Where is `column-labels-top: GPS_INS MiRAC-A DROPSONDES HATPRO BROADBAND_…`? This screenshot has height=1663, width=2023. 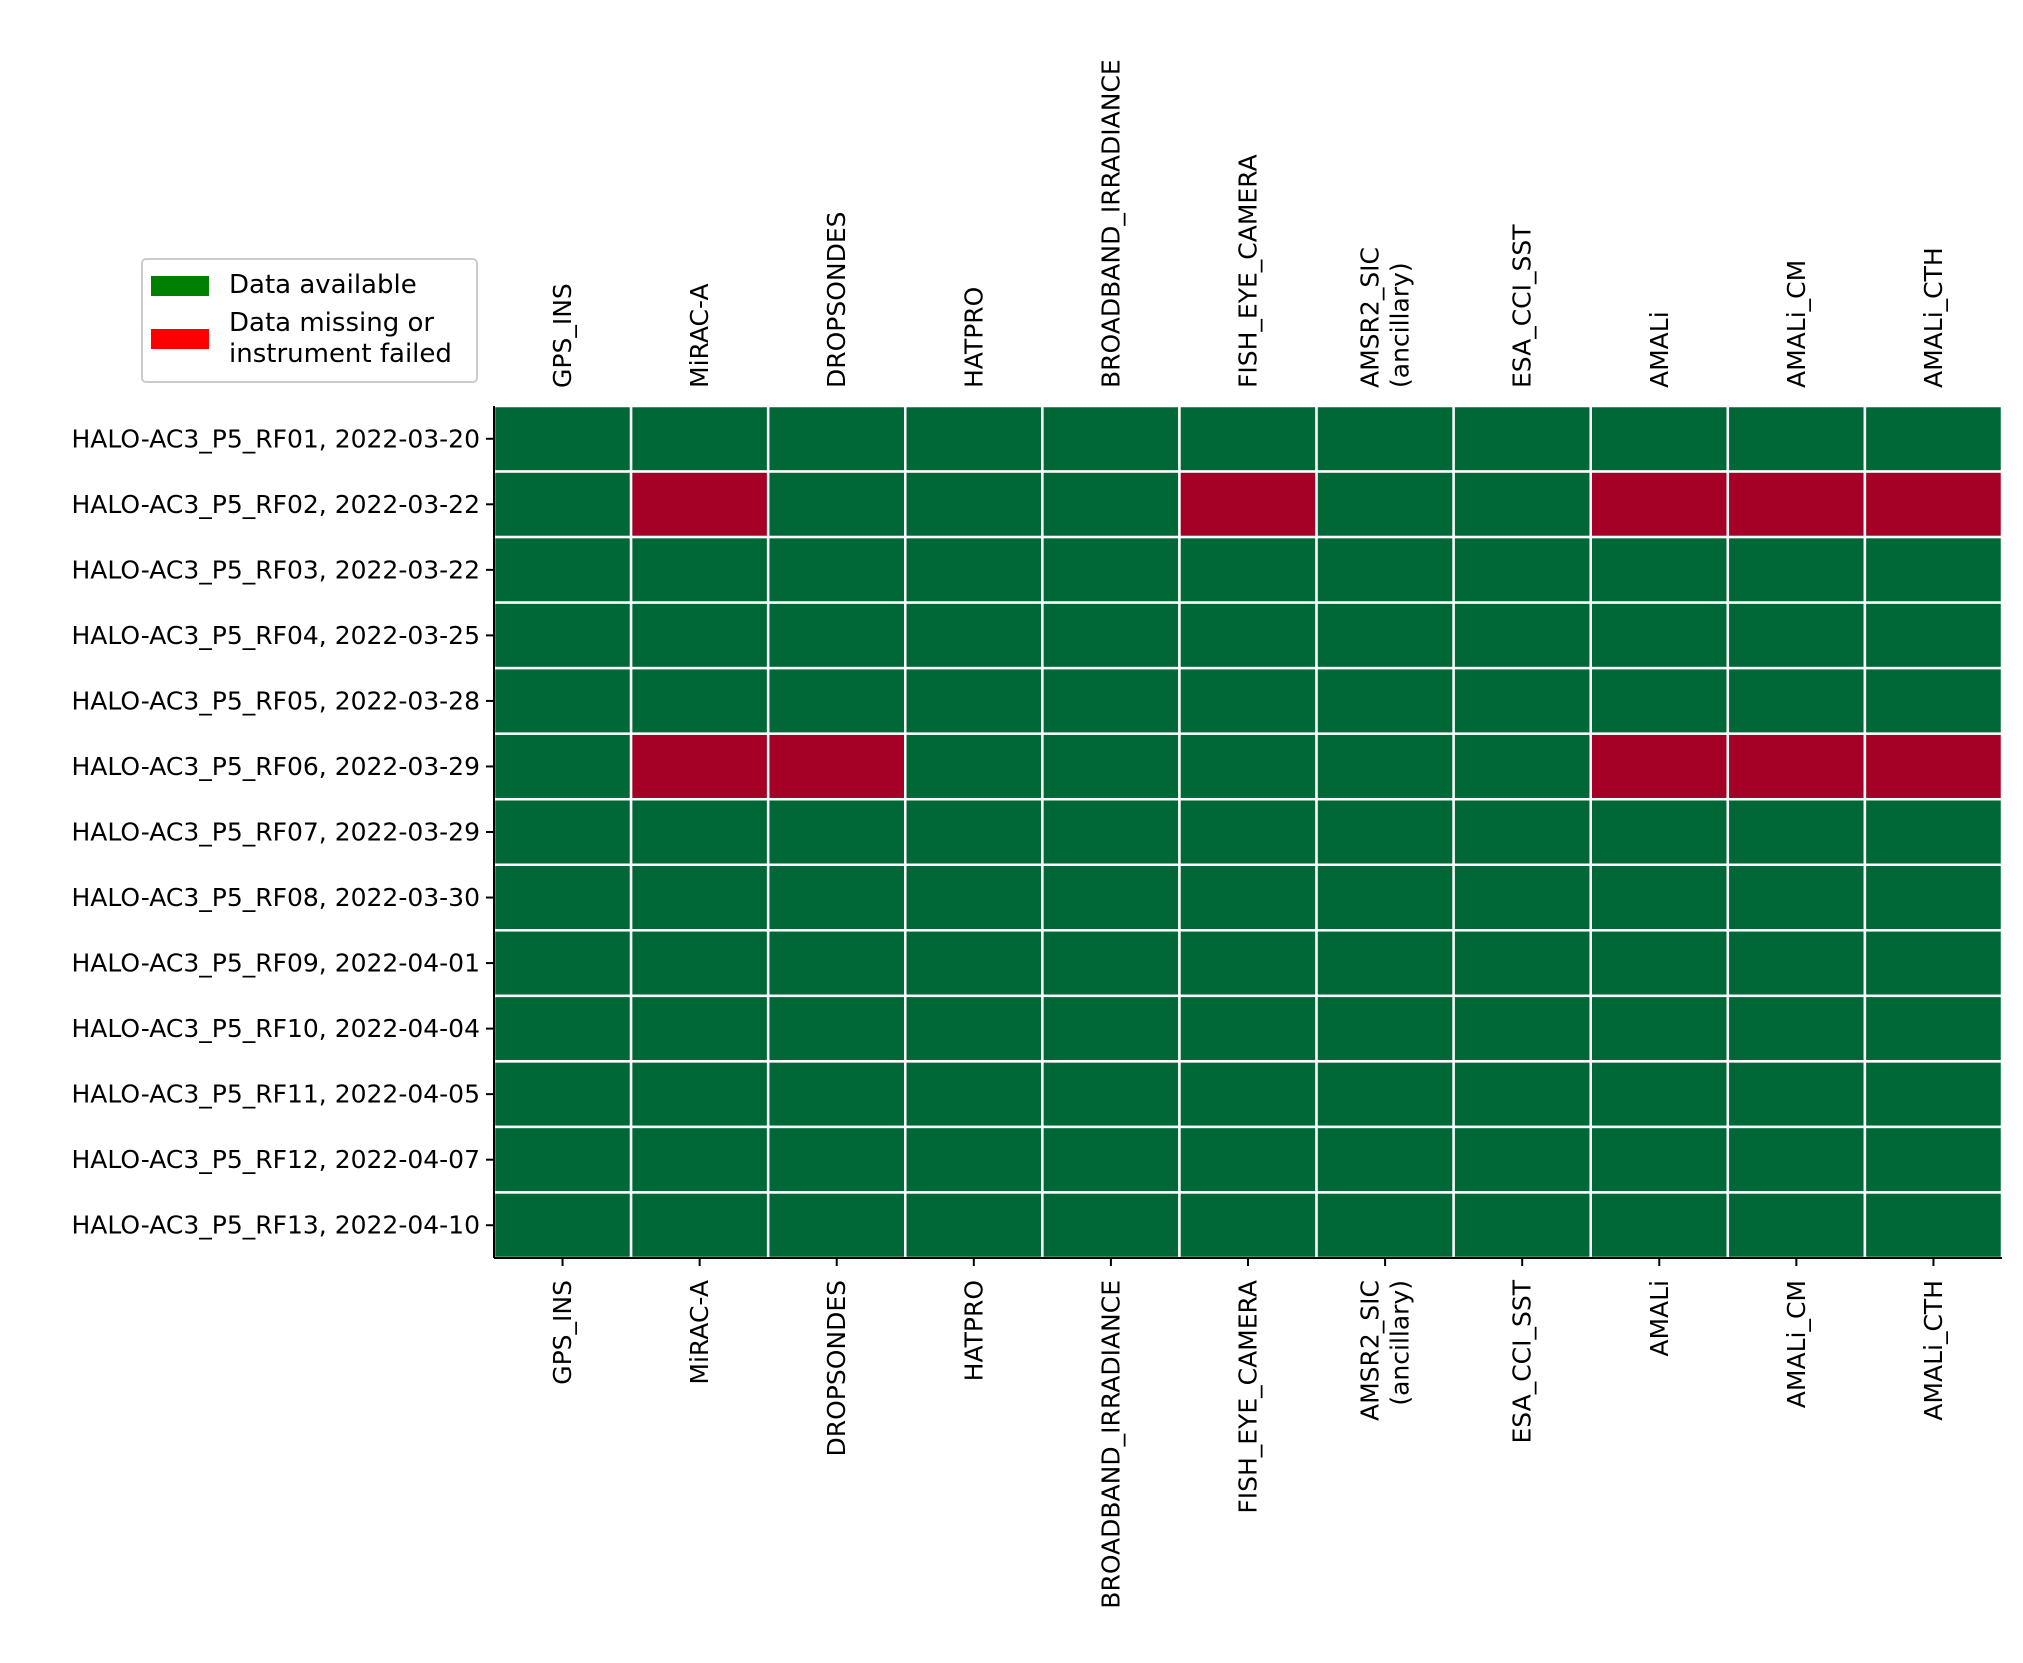 column-labels-top: GPS_INS MiRAC-A DROPSONDES HATPRO BROADBAND_… is located at coordinates (1248, 223).